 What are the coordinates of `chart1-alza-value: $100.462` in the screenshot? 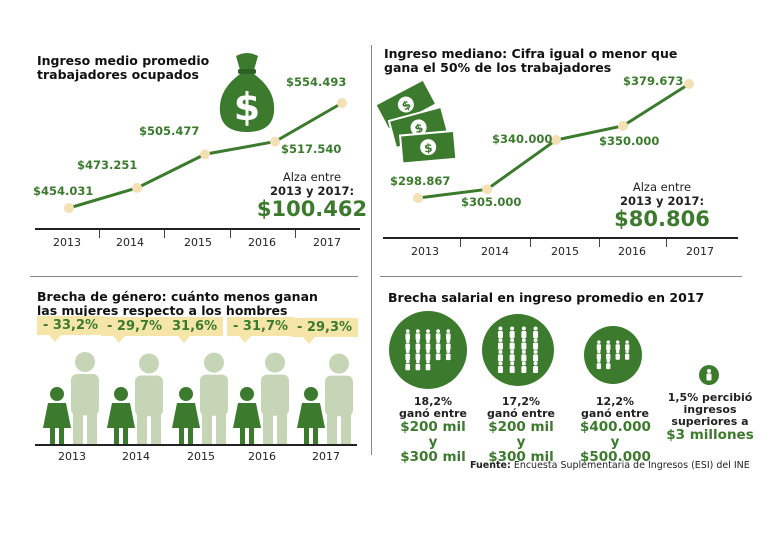 It's located at (312, 209).